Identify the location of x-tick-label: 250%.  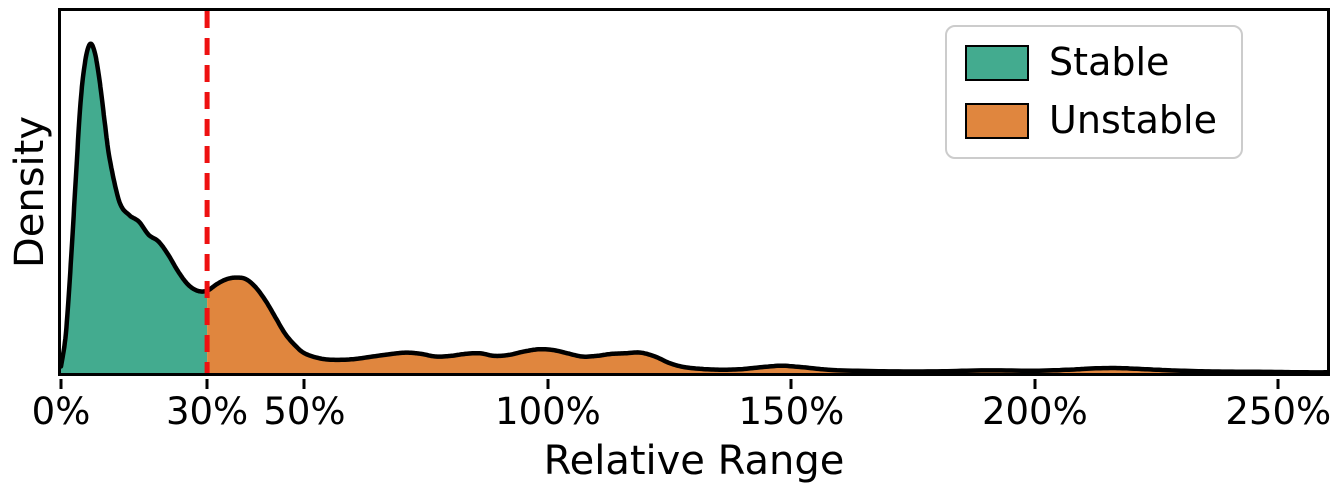
(1278, 411).